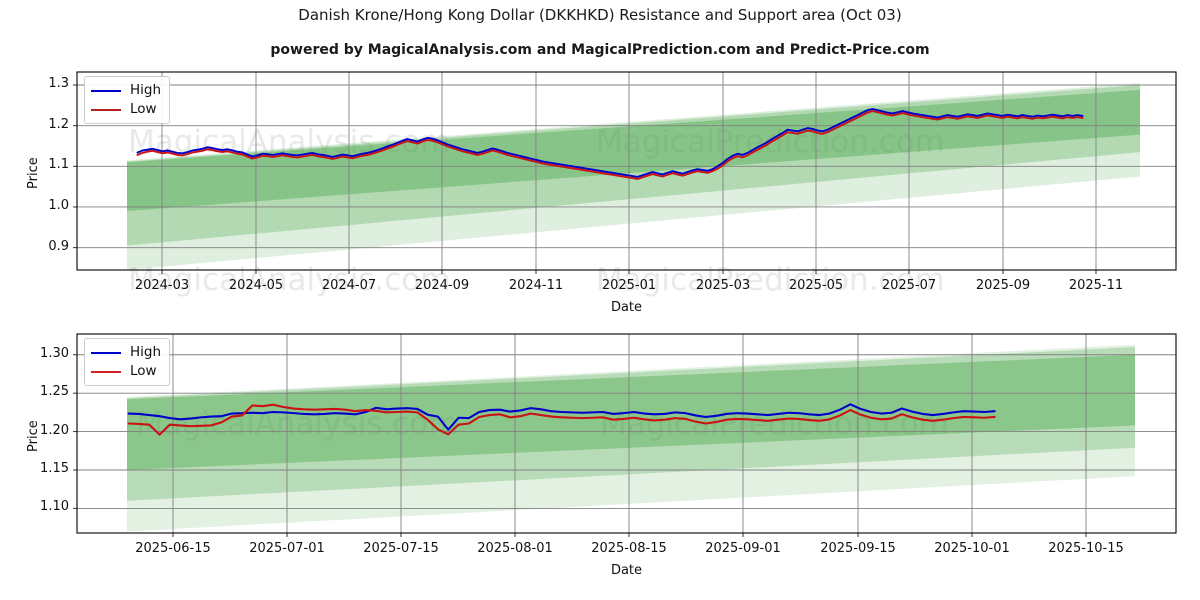  I want to click on legend-row-high: High, so click(126, 90).